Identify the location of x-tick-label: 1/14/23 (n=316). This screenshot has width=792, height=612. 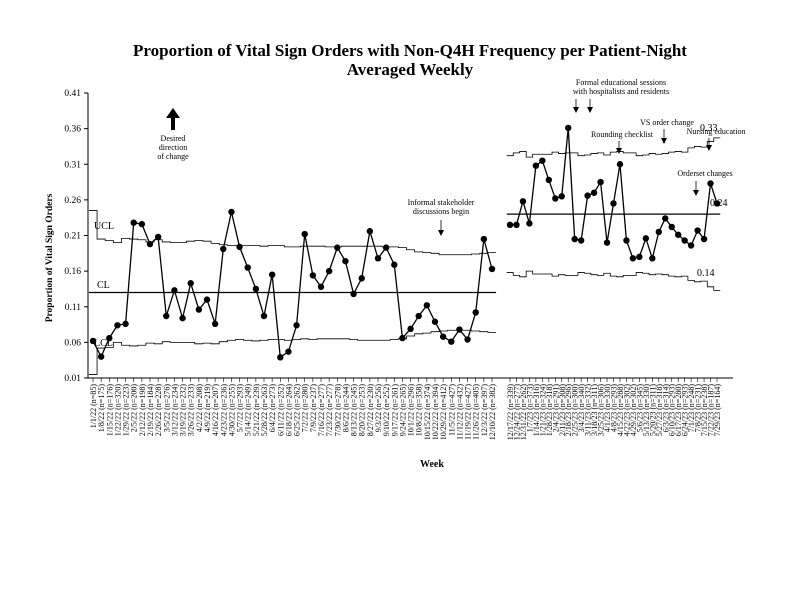
(536, 410).